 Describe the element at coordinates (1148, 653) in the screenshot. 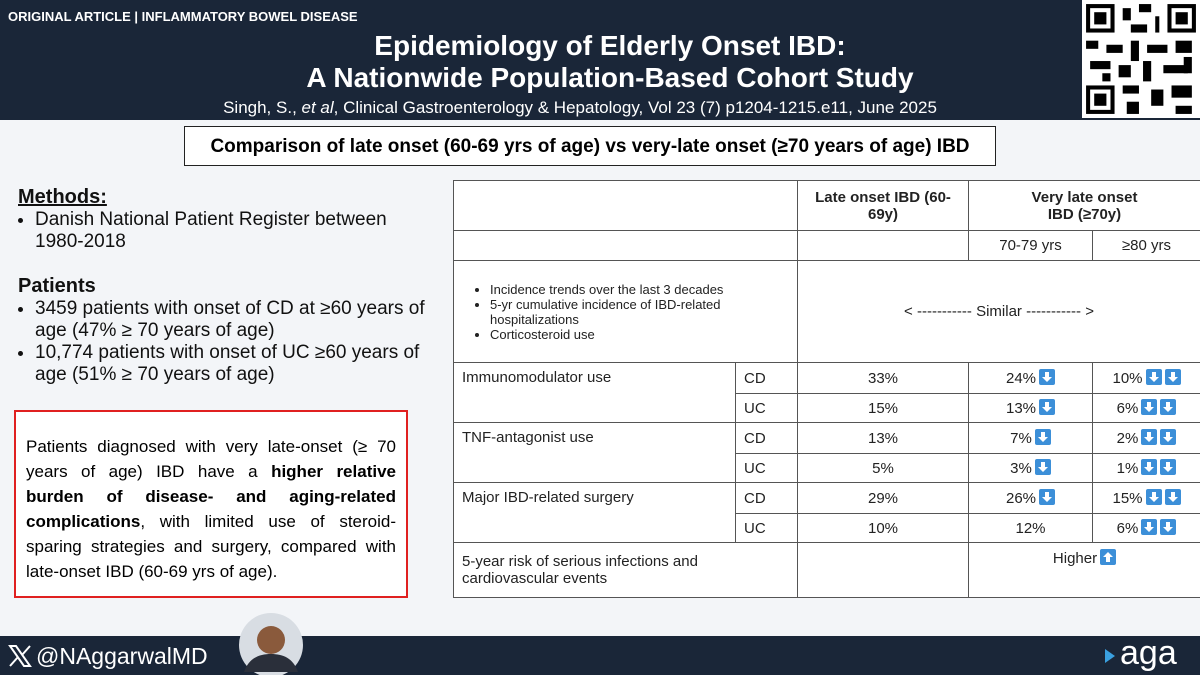

I see `aga-logo: aga` at that location.